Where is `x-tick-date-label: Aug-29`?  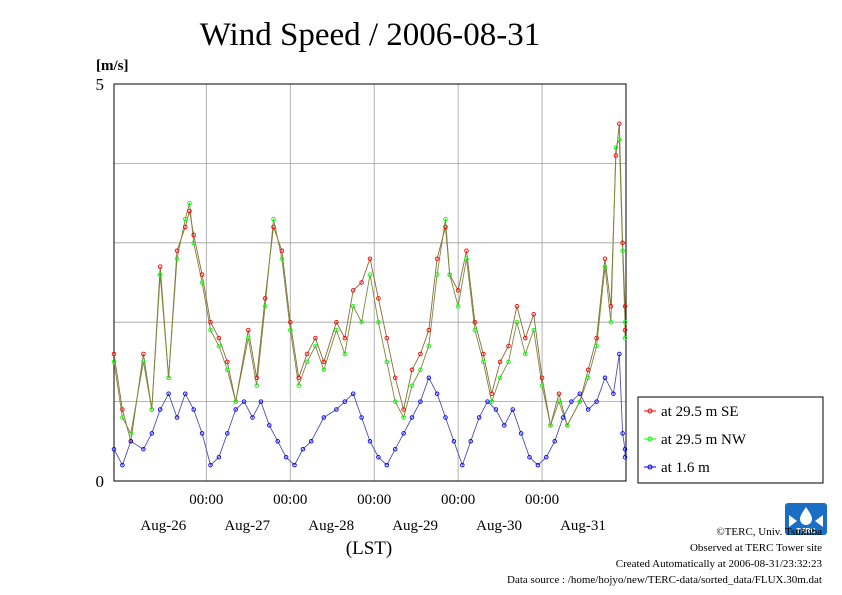
x-tick-date-label: Aug-29 is located at coordinates (415, 526).